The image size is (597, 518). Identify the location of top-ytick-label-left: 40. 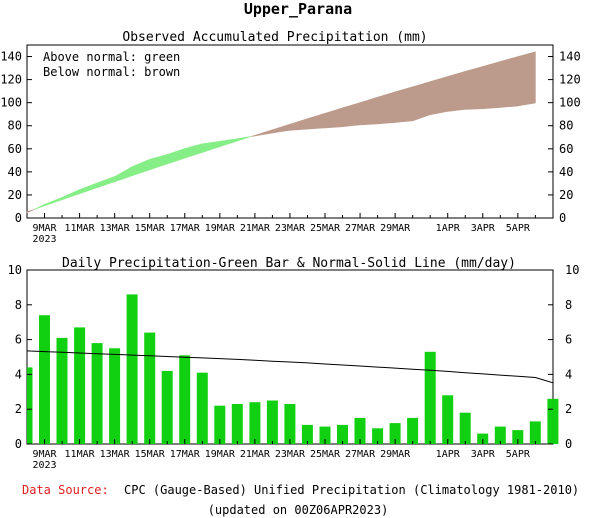
(15, 172).